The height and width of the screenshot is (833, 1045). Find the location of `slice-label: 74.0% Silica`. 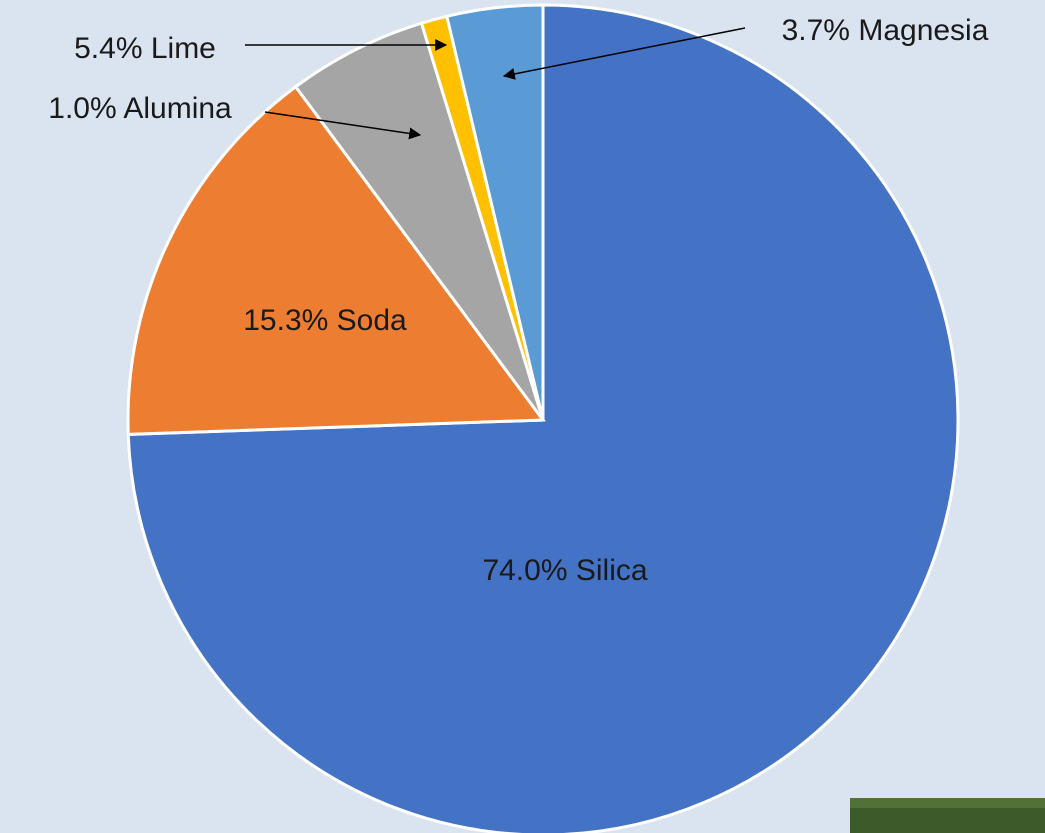

slice-label: 74.0% Silica is located at coordinates (564, 570).